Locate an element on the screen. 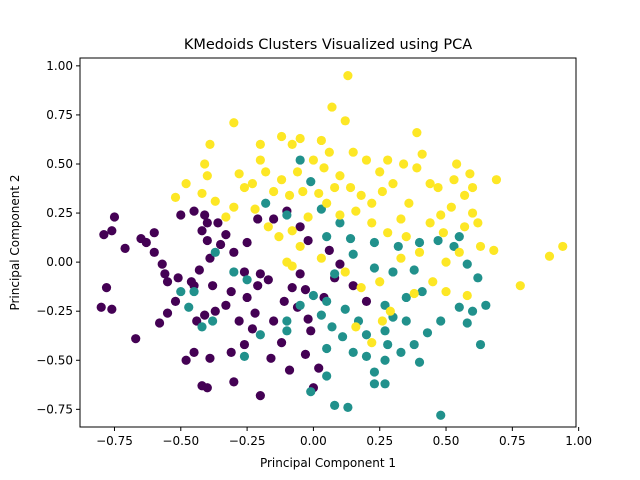 This screenshot has width=640, height=480. y-tick-label: 0.75 is located at coordinates (59, 115).